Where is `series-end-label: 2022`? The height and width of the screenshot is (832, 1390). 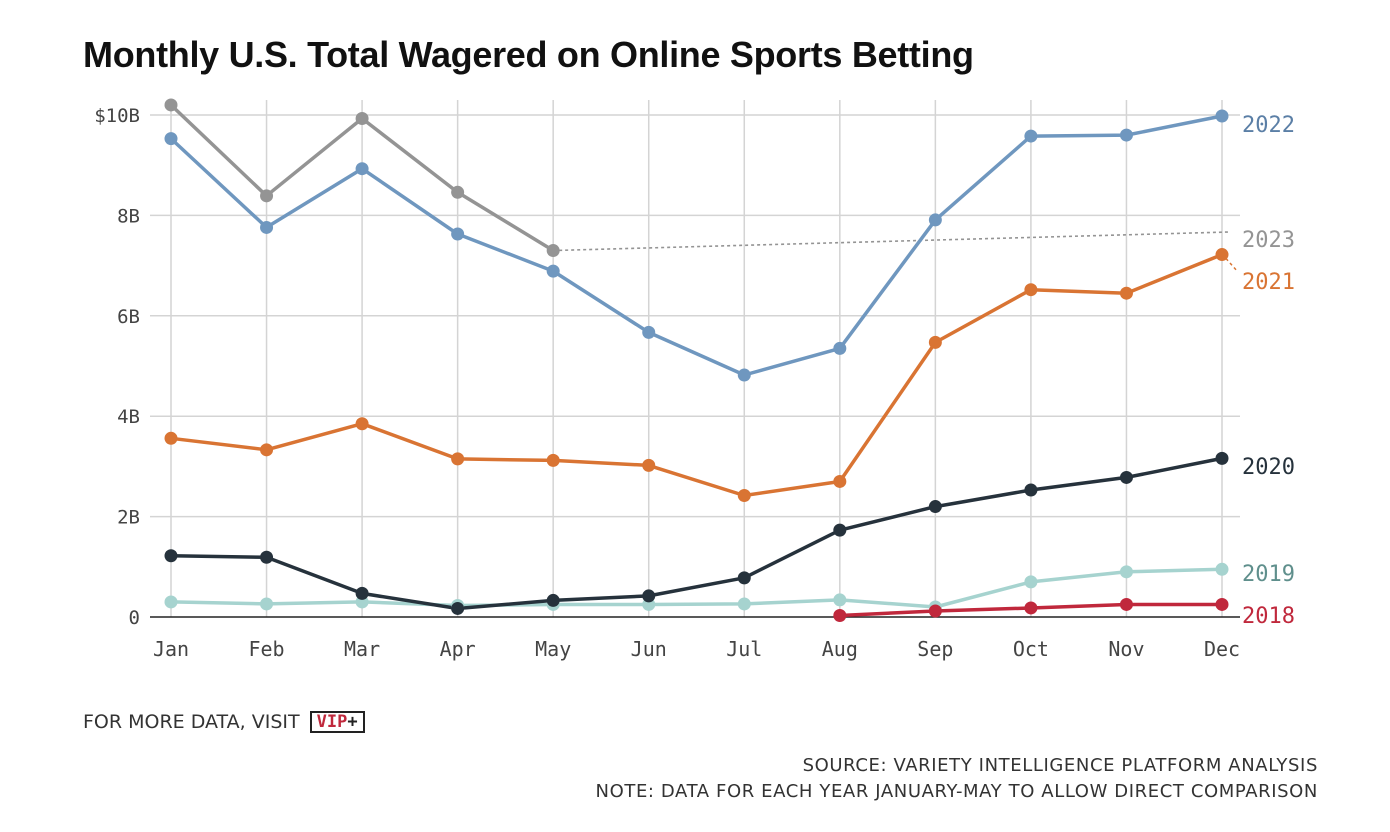
series-end-label: 2022 is located at coordinates (1268, 125).